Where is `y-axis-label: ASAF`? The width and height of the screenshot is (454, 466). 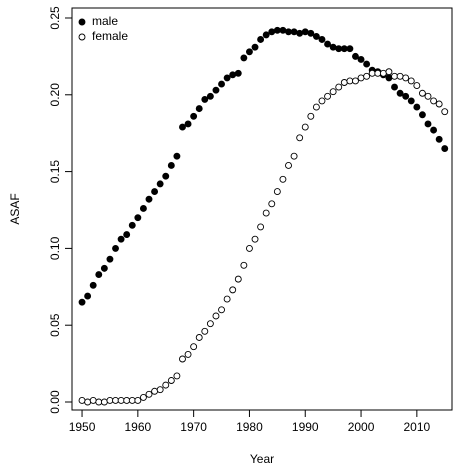
y-axis-label: ASAF is located at coordinates (15, 208).